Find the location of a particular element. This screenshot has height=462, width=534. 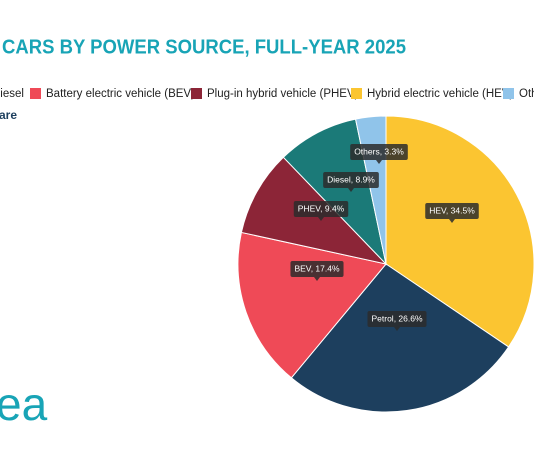

subtitle: are is located at coordinates (8, 115).